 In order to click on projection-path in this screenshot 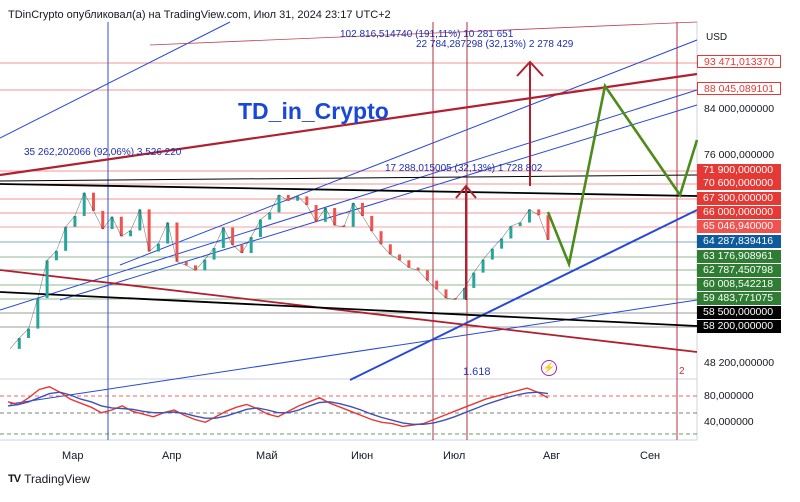, I will do `click(622, 175)`.